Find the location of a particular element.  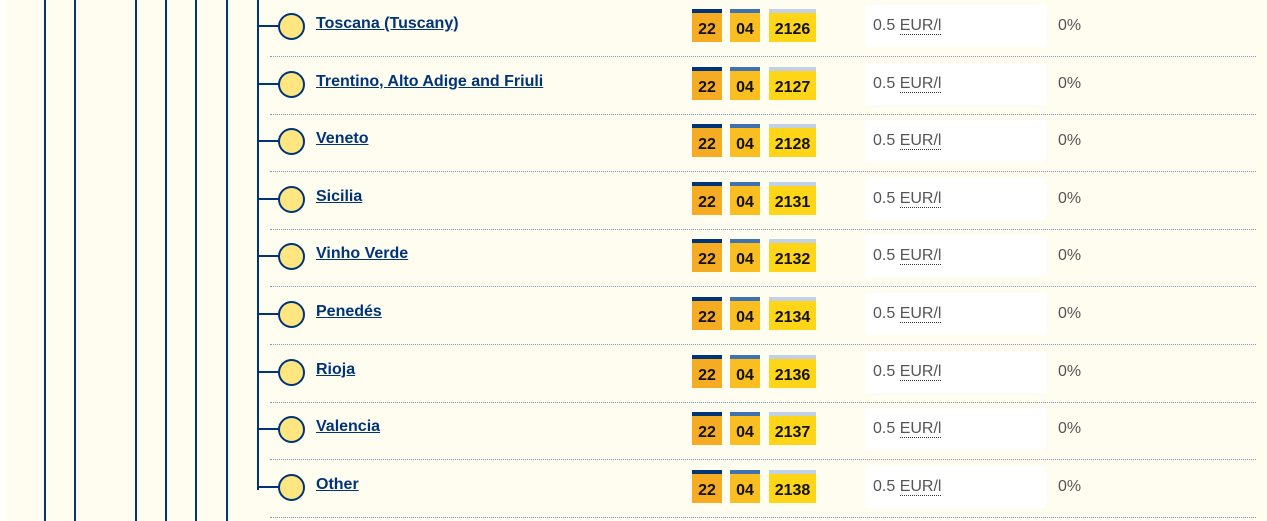

item-link: Other is located at coordinates (337, 484).